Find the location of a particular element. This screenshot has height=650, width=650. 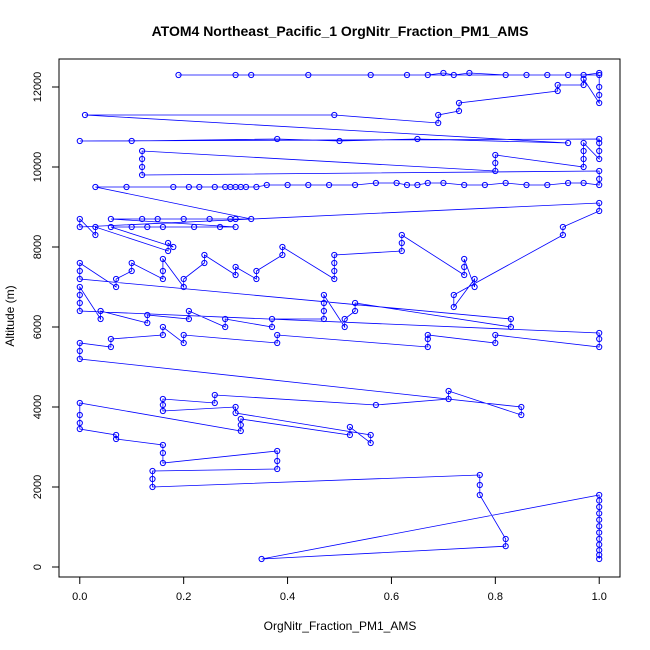

y-tick-label: 12000 is located at coordinates (38, 87).